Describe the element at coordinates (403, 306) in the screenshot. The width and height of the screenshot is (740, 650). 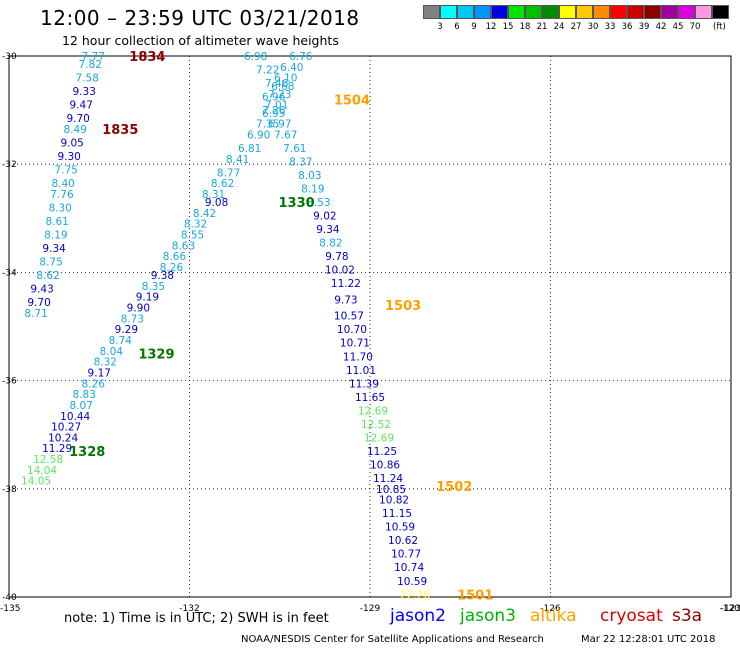
I see `track-time-label: 1503` at that location.